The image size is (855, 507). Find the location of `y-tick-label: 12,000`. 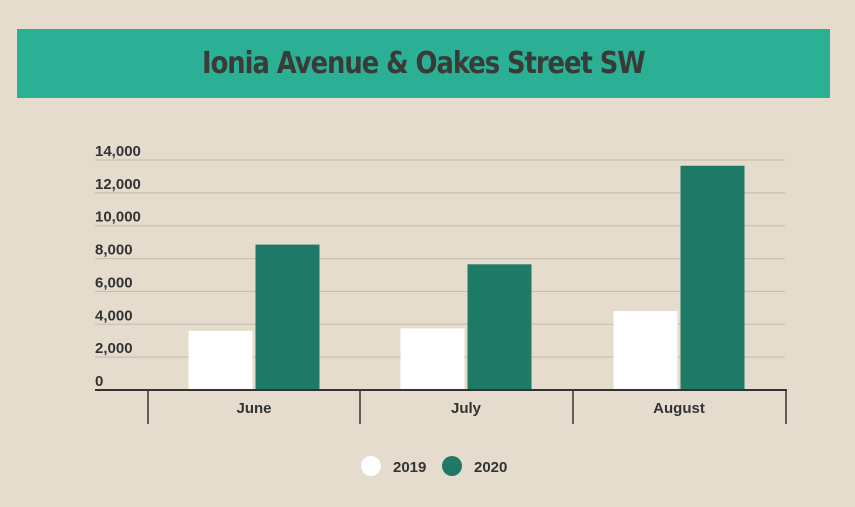

y-tick-label: 12,000 is located at coordinates (118, 184).